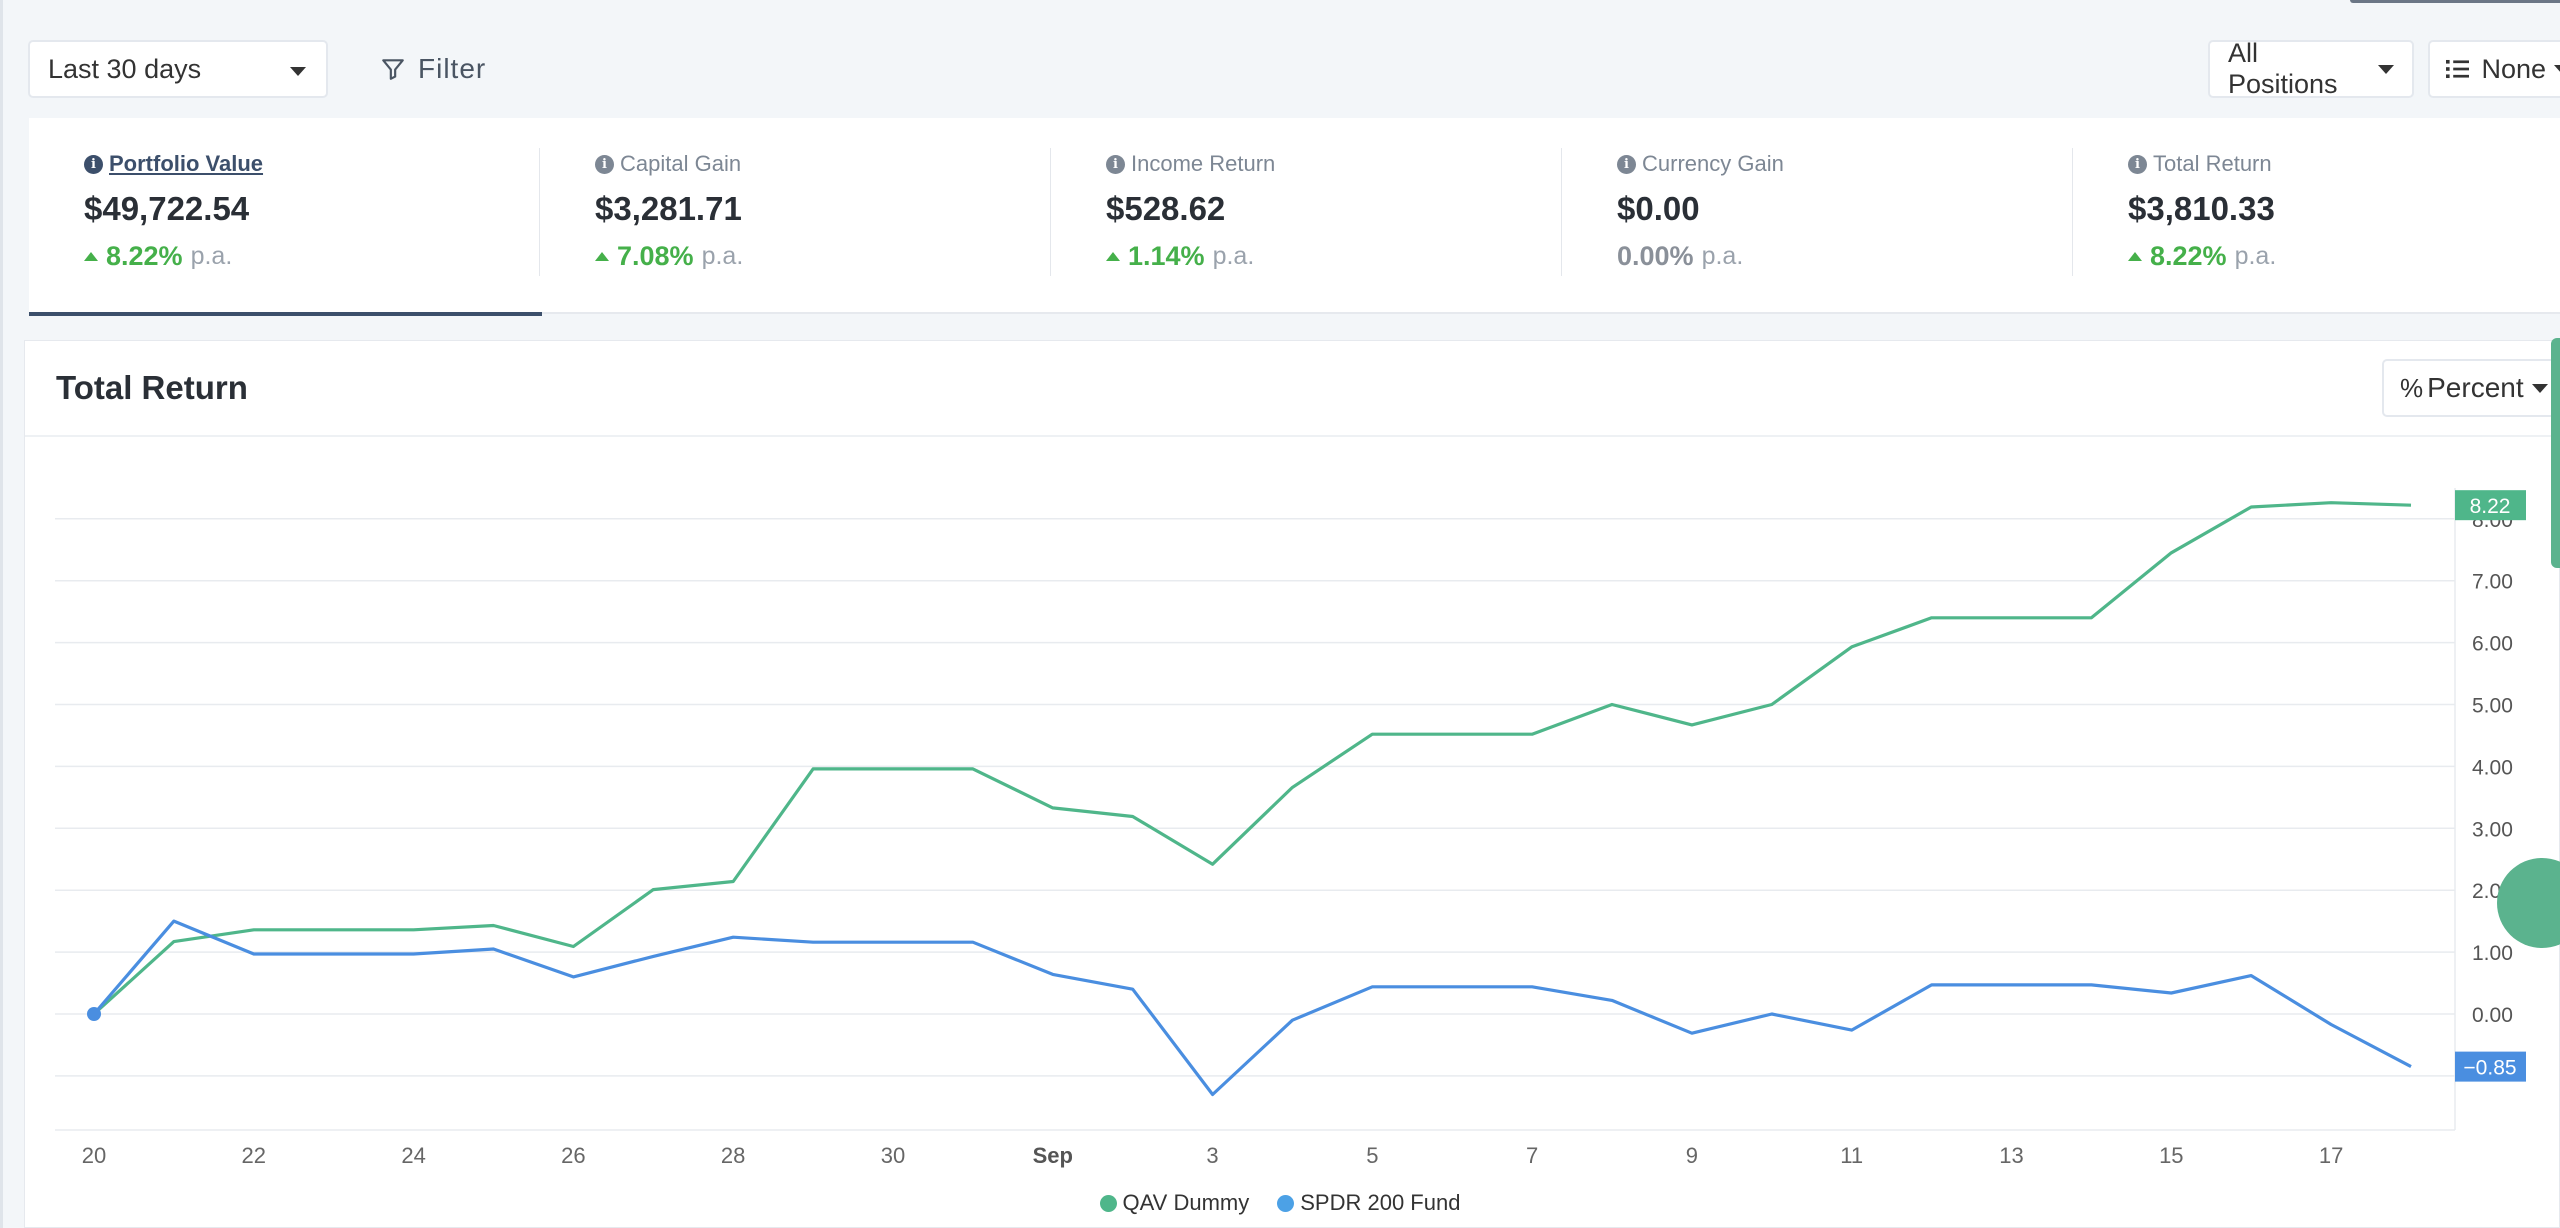 The width and height of the screenshot is (2560, 1228). I want to click on chart-title: Total Return, so click(152, 387).